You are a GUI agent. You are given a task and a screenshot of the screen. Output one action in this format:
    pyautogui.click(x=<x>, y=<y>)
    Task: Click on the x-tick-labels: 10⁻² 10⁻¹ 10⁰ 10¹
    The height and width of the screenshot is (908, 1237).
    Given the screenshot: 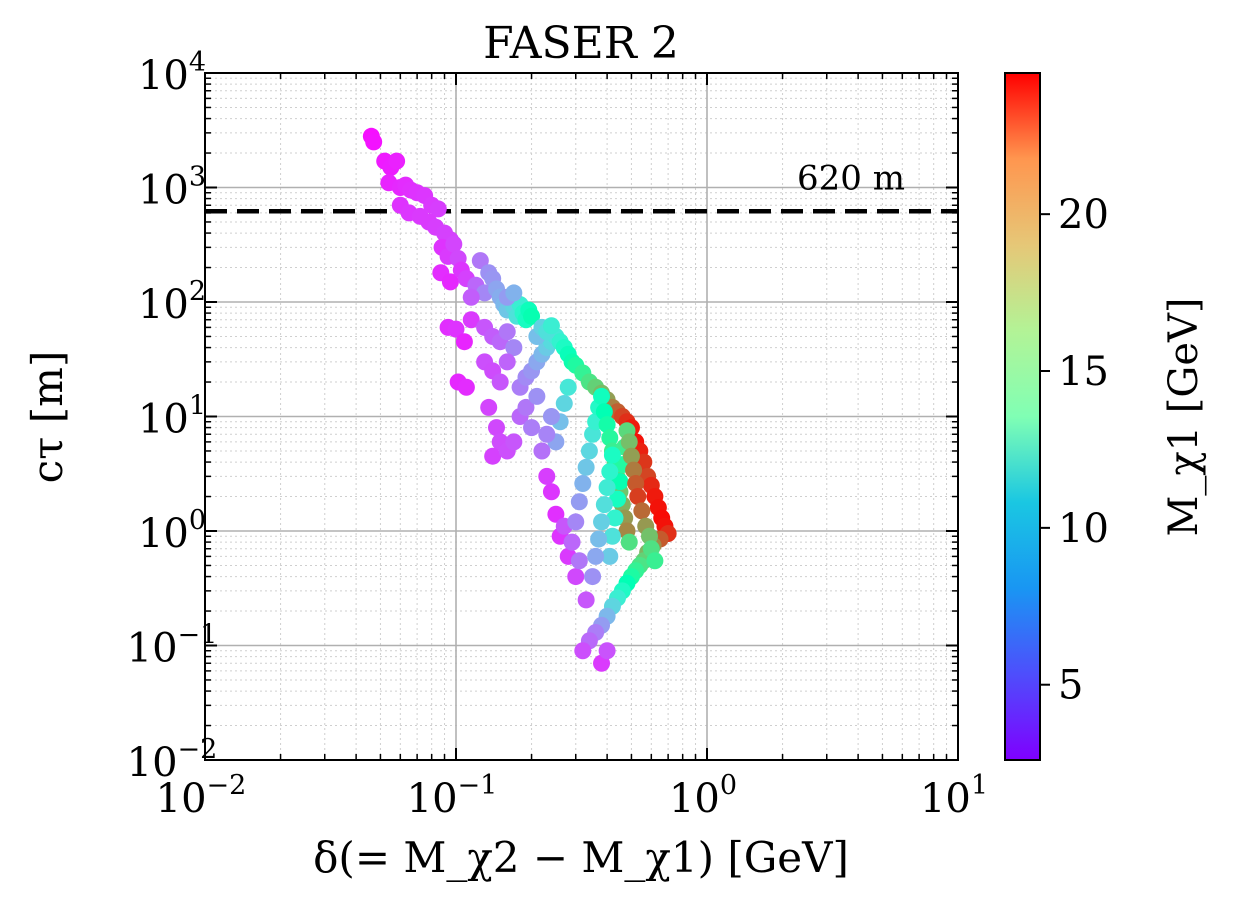 What is the action you would take?
    pyautogui.click(x=572, y=796)
    